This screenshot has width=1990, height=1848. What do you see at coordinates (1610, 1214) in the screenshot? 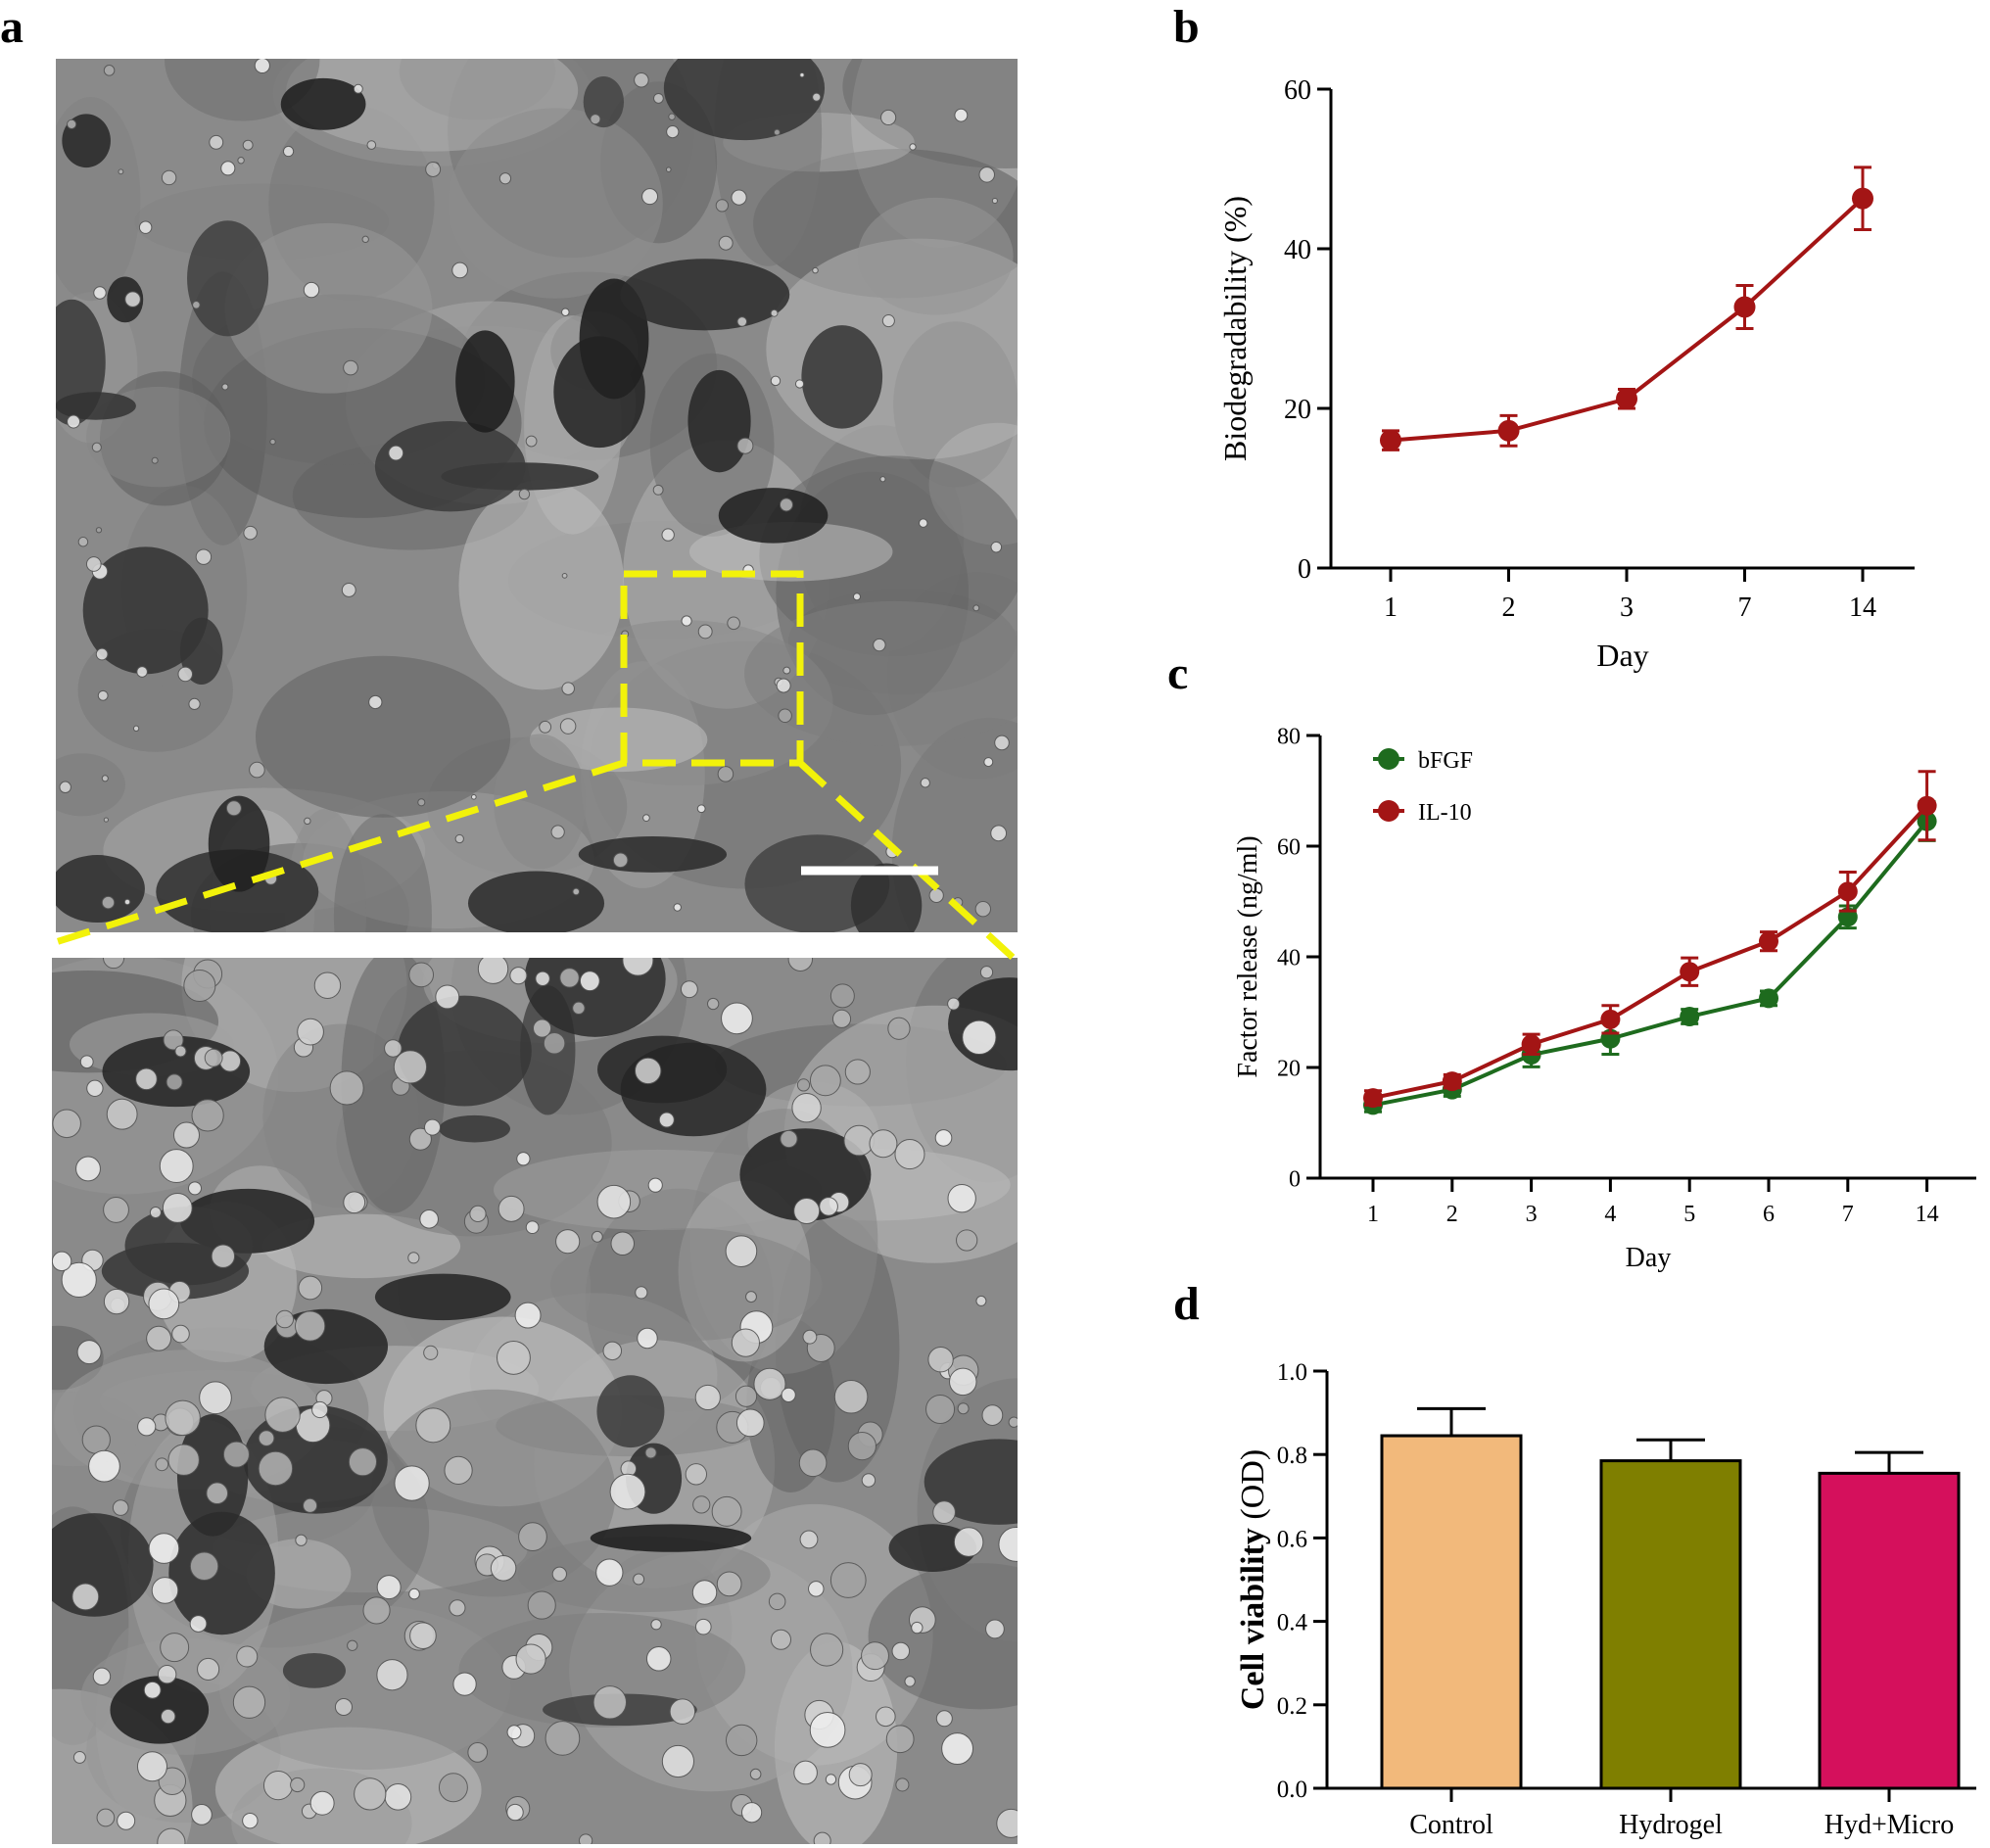
I see `x-tick-label: 4` at bounding box center [1610, 1214].